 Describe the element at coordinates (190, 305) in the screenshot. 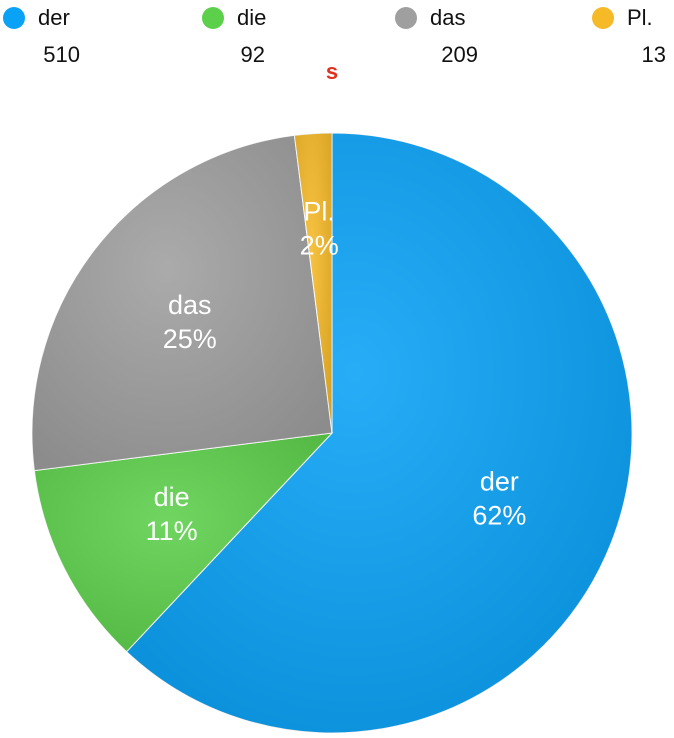

I see `slice-label: das` at that location.